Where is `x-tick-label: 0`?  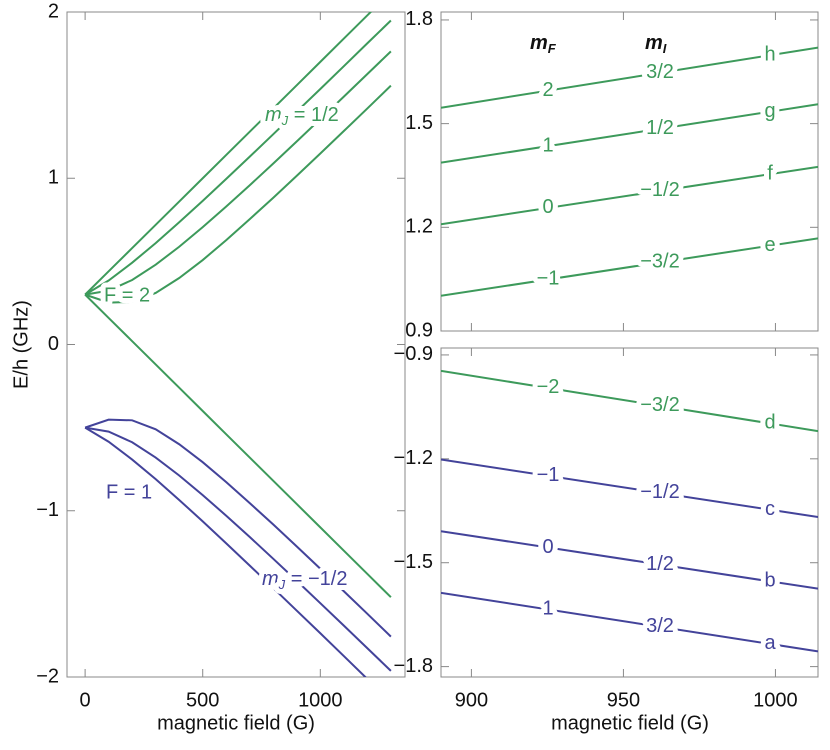
x-tick-label: 0 is located at coordinates (85, 700).